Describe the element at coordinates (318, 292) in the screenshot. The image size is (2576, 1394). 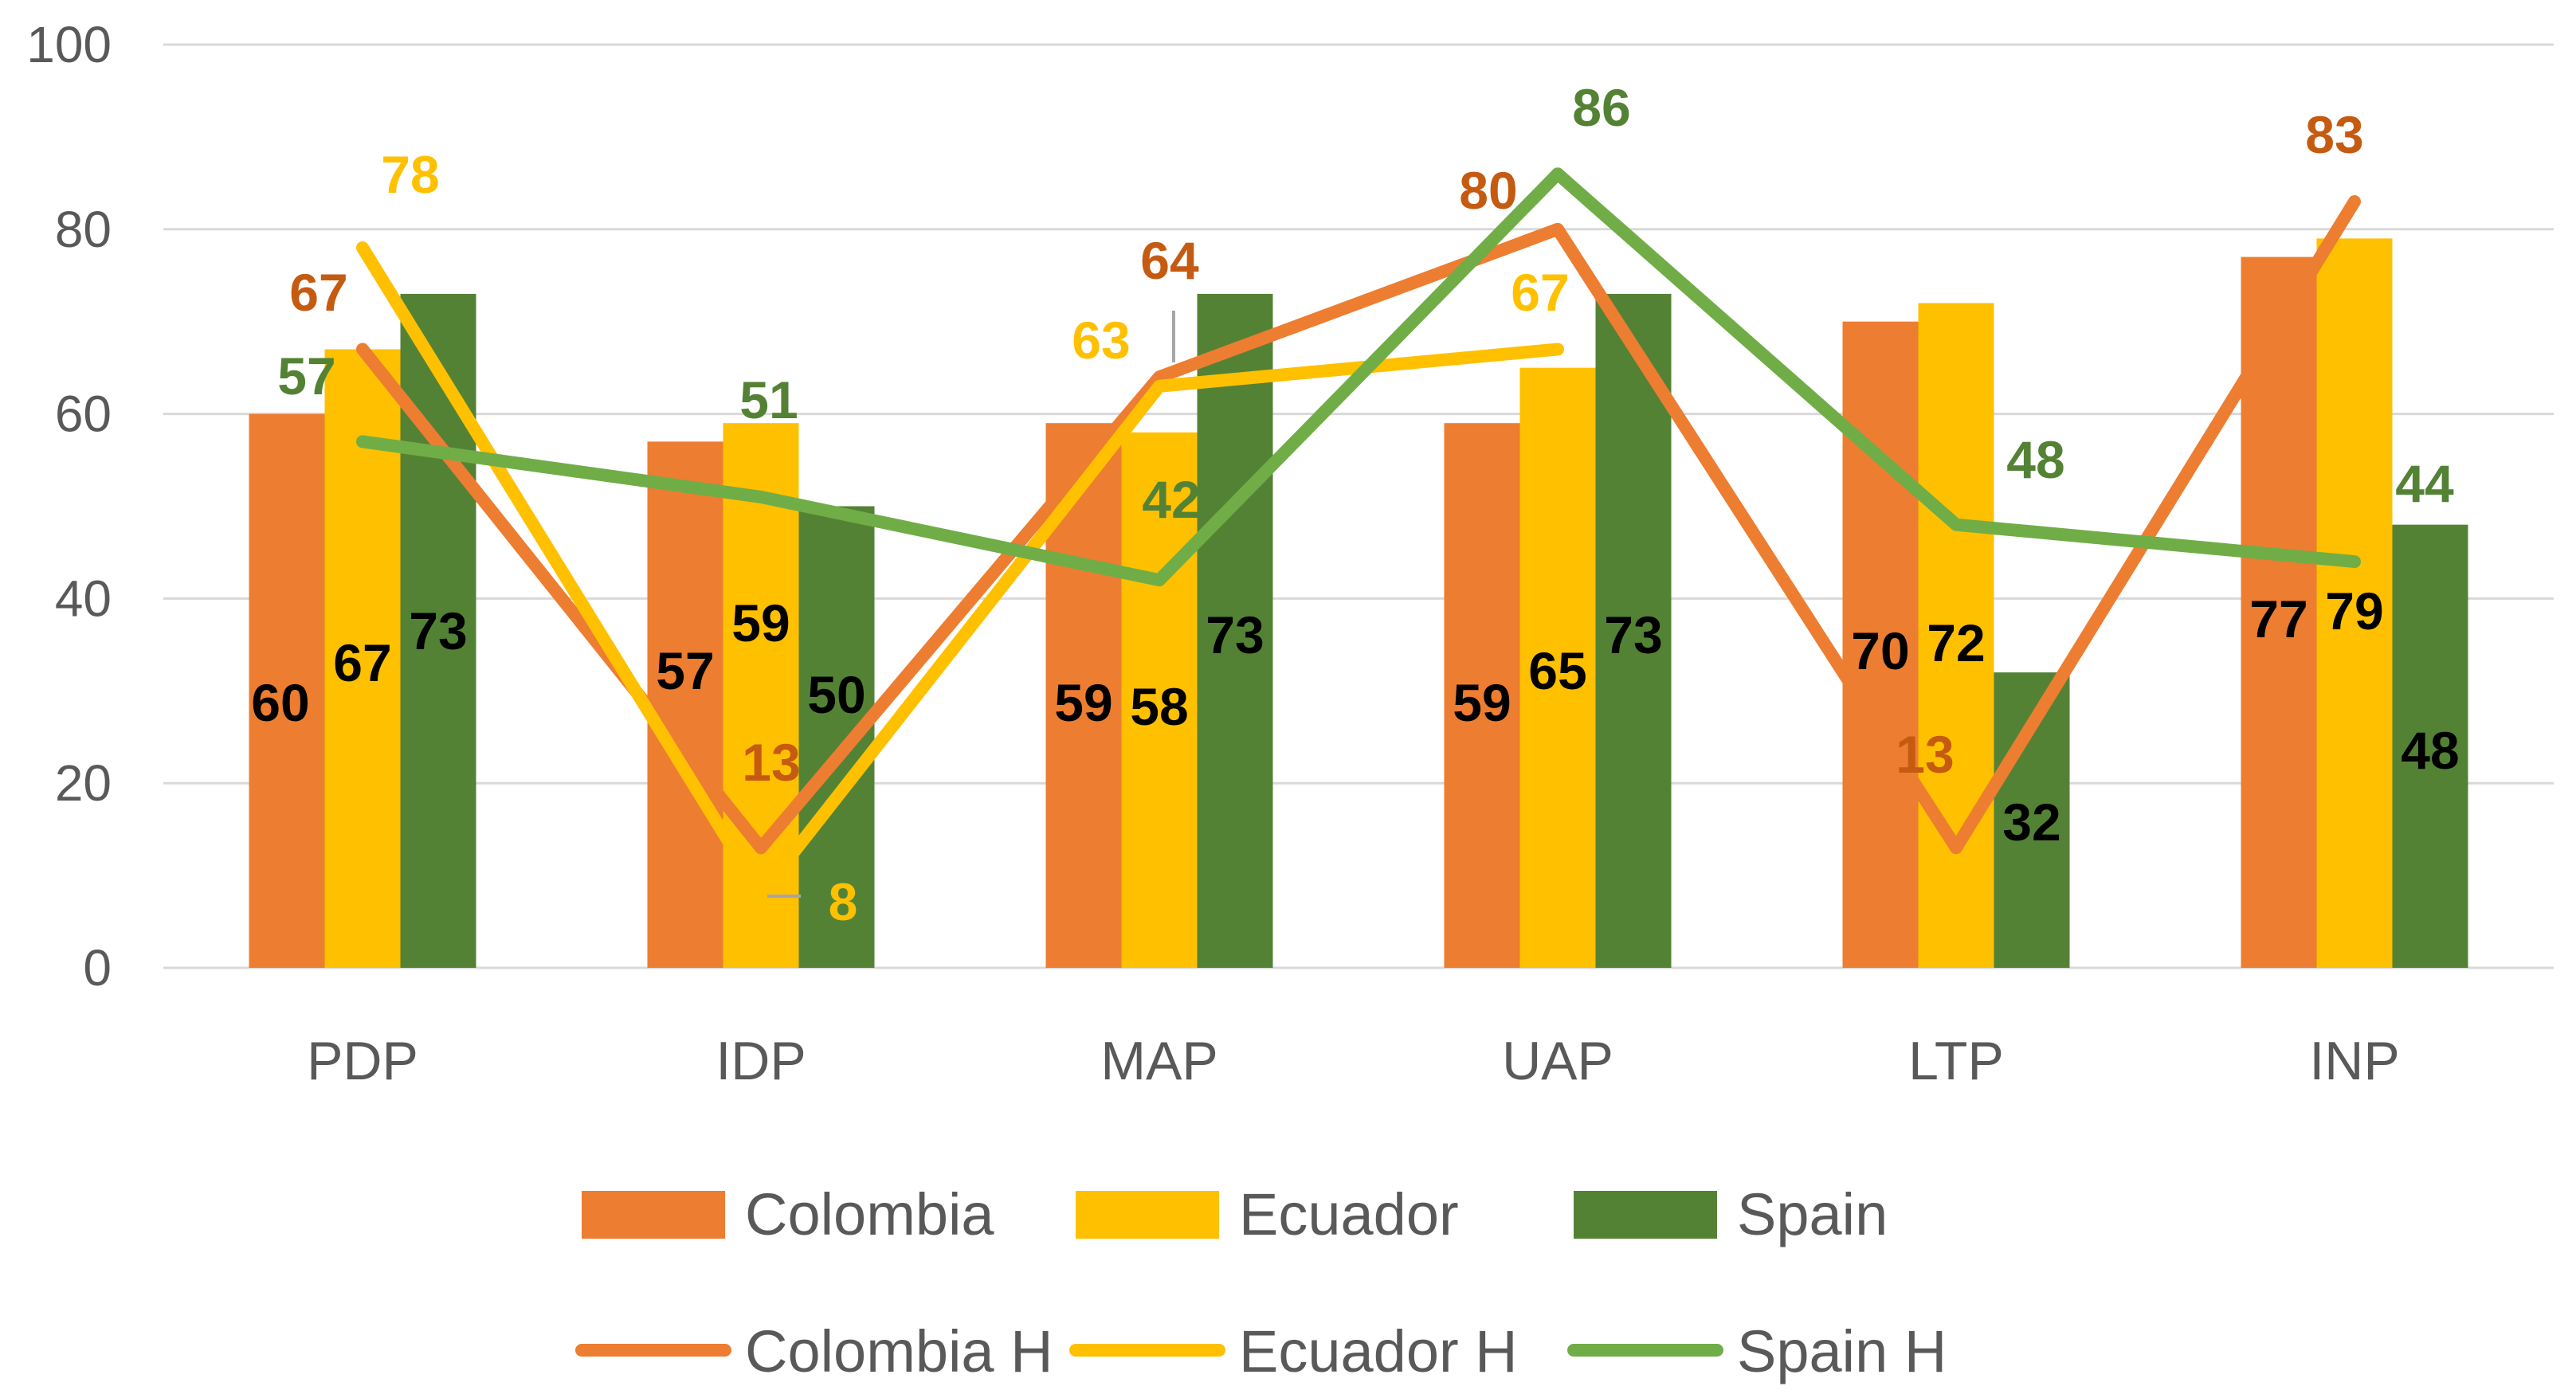
I see `label-colombia-h-pdp: 67` at that location.